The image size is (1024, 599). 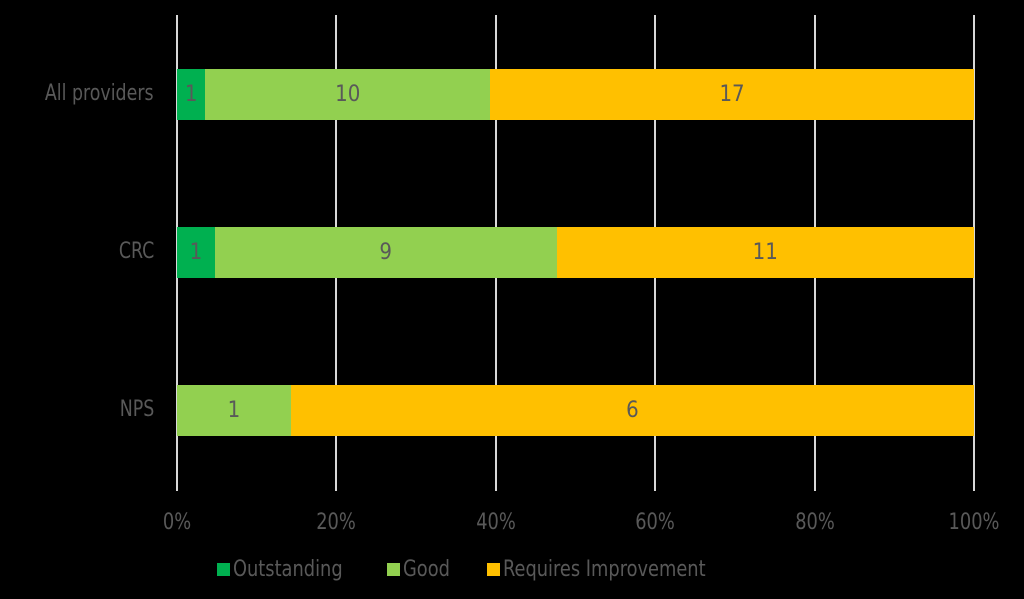 What do you see at coordinates (336, 522) in the screenshot?
I see `x-tick-label: 20%` at bounding box center [336, 522].